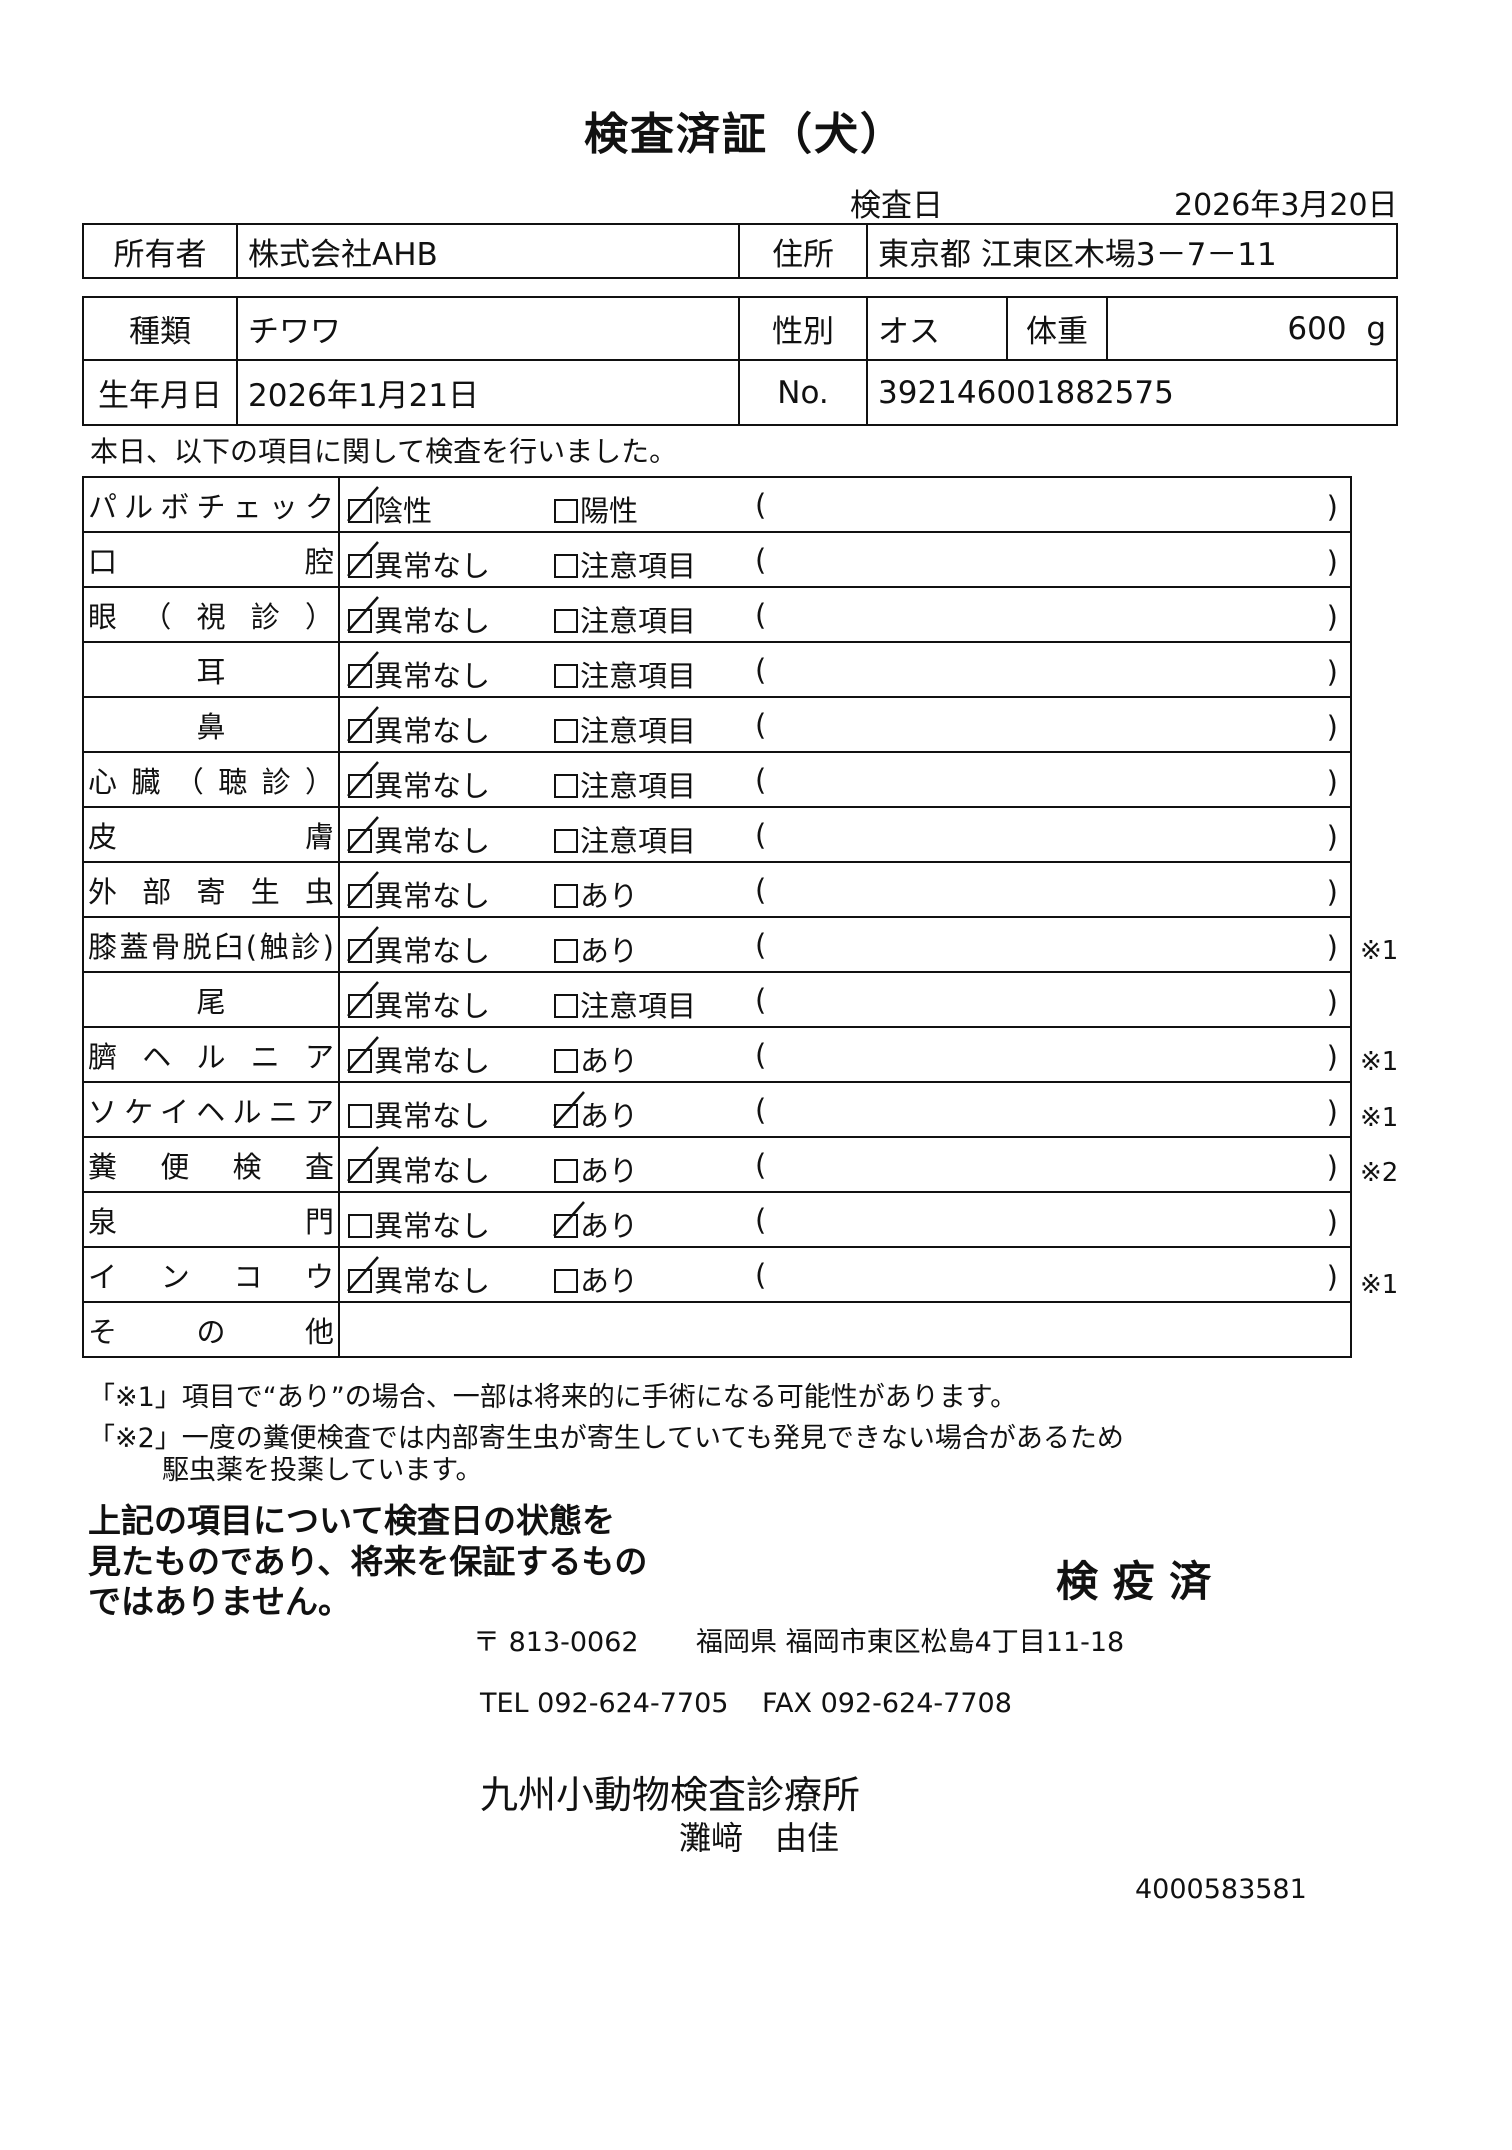  What do you see at coordinates (845, 1329) in the screenshot?
I see `other-field` at bounding box center [845, 1329].